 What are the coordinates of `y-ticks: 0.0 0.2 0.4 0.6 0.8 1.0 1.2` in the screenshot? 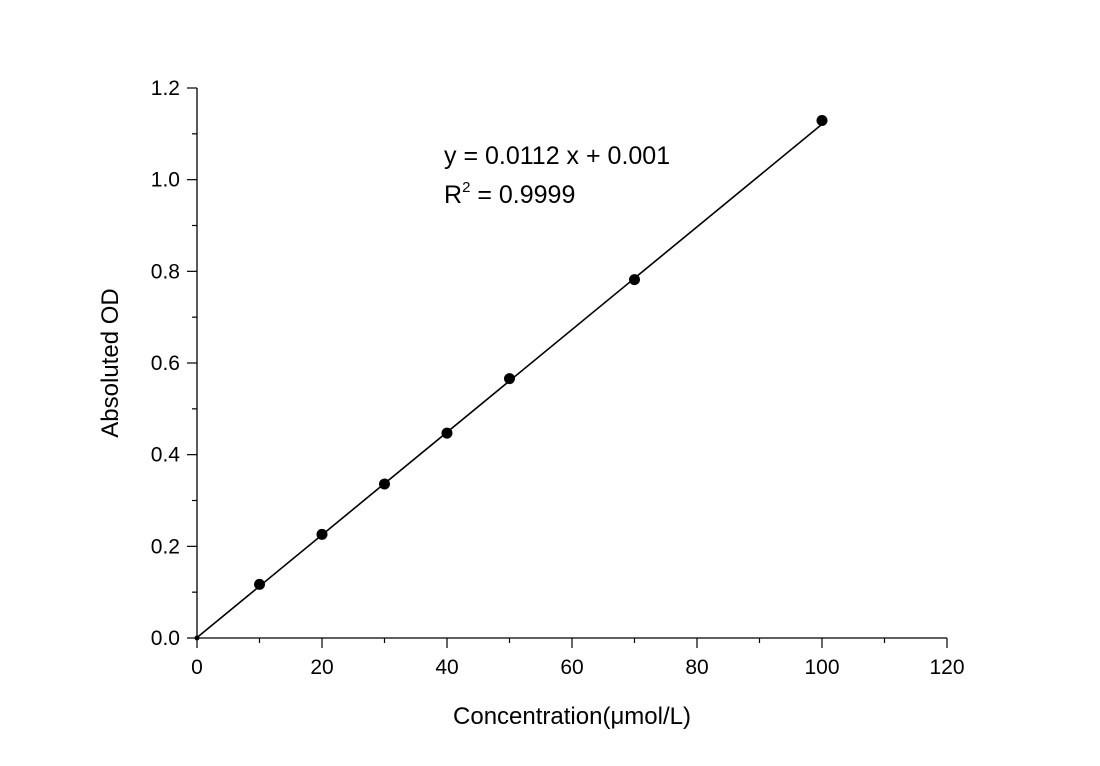 It's located at (174, 363).